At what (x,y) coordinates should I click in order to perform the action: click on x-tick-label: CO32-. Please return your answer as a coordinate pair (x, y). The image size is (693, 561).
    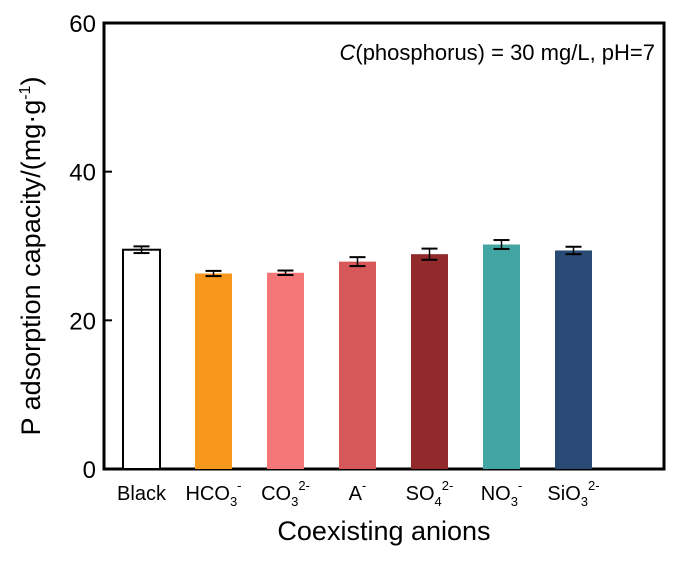
    Looking at the image, I should click on (285, 493).